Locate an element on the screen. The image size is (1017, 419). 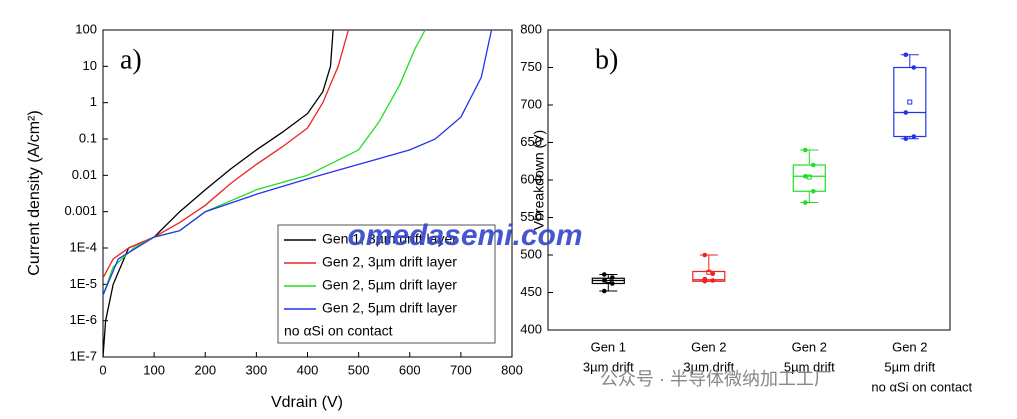
x-tick-label: 400 is located at coordinates (308, 369).